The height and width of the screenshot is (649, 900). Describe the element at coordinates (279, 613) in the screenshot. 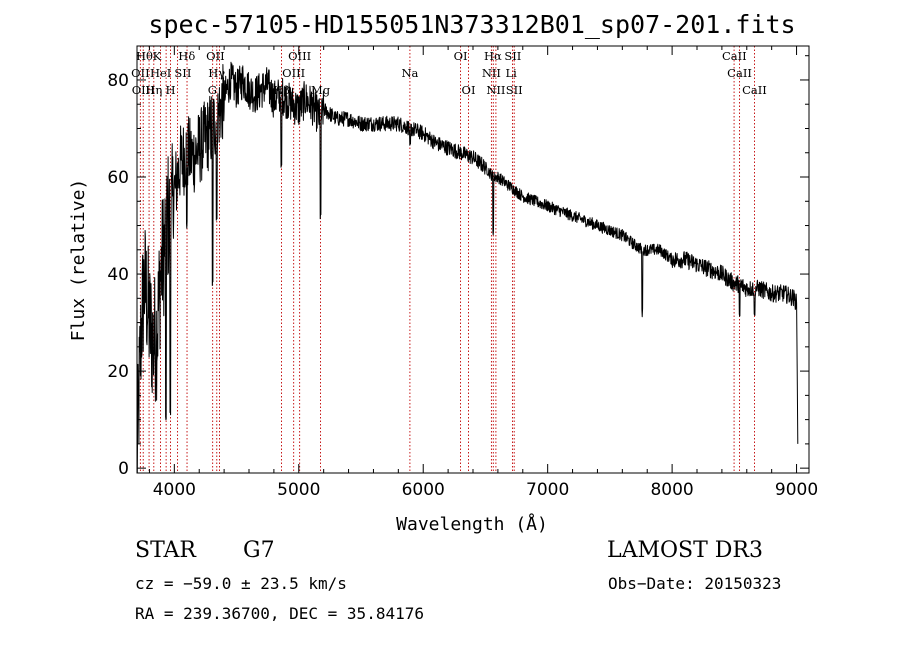

I see `coordinates-readout: RA = 239.36700, DEC = 35.84176` at that location.